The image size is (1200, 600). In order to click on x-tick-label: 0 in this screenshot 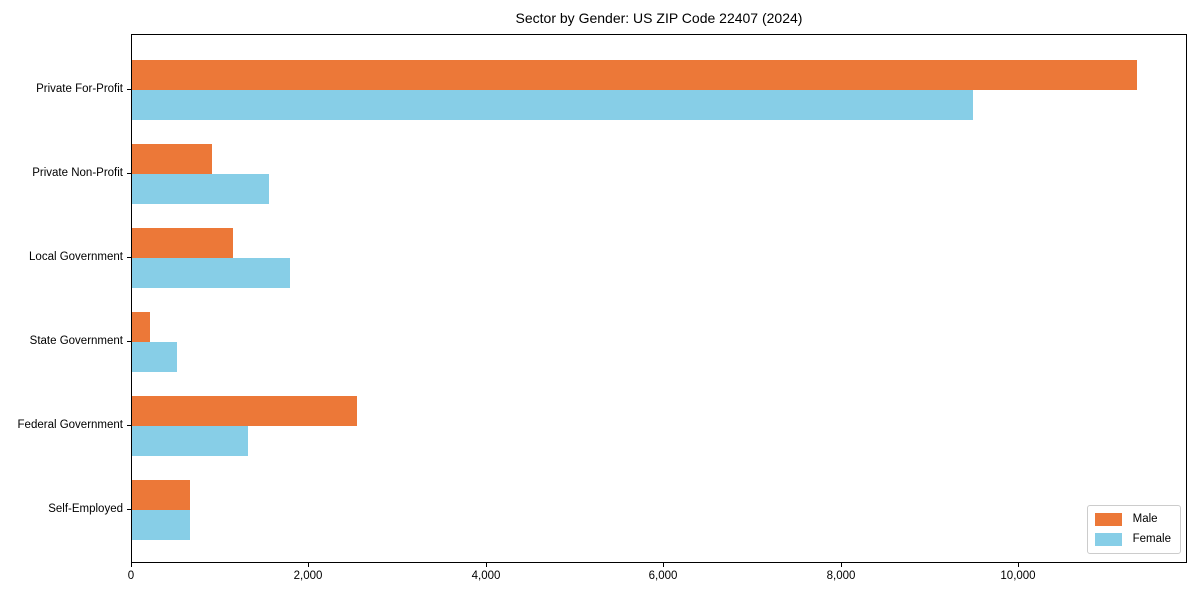, I will do `click(131, 576)`.